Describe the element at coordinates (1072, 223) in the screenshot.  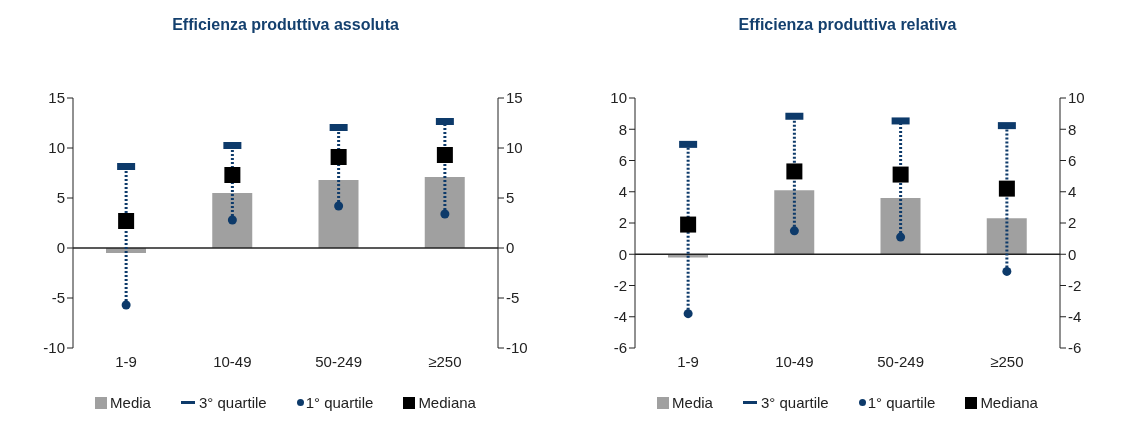
I see `y2-tick-label: 2` at that location.